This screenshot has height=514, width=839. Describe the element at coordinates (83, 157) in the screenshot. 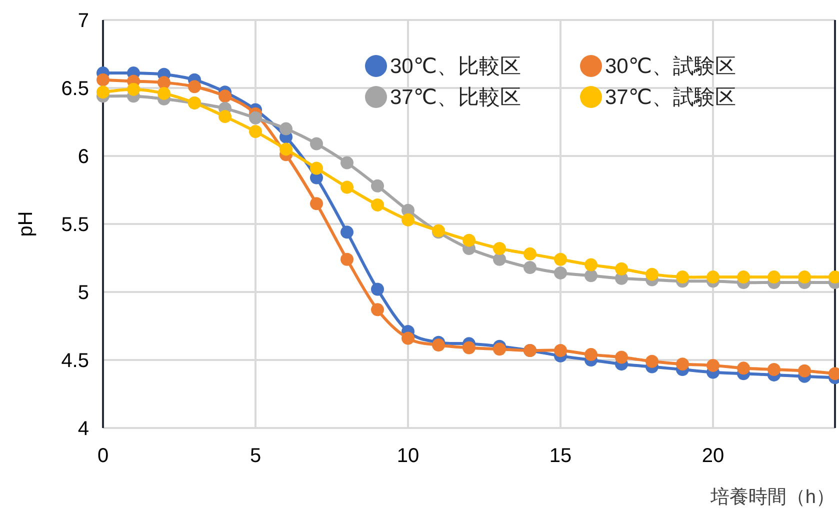

I see `y-tick-label: 6` at that location.